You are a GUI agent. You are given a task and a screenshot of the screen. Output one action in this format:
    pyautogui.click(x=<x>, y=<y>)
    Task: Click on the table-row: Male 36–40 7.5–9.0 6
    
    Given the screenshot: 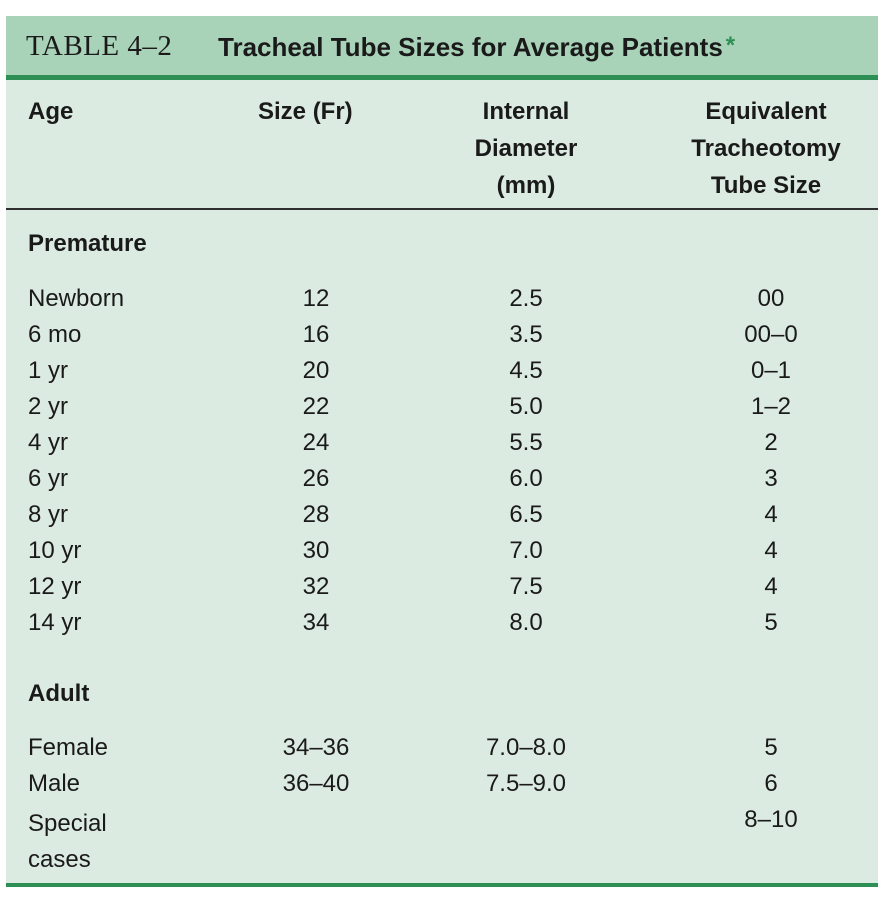 What is the action you would take?
    pyautogui.click(x=442, y=788)
    